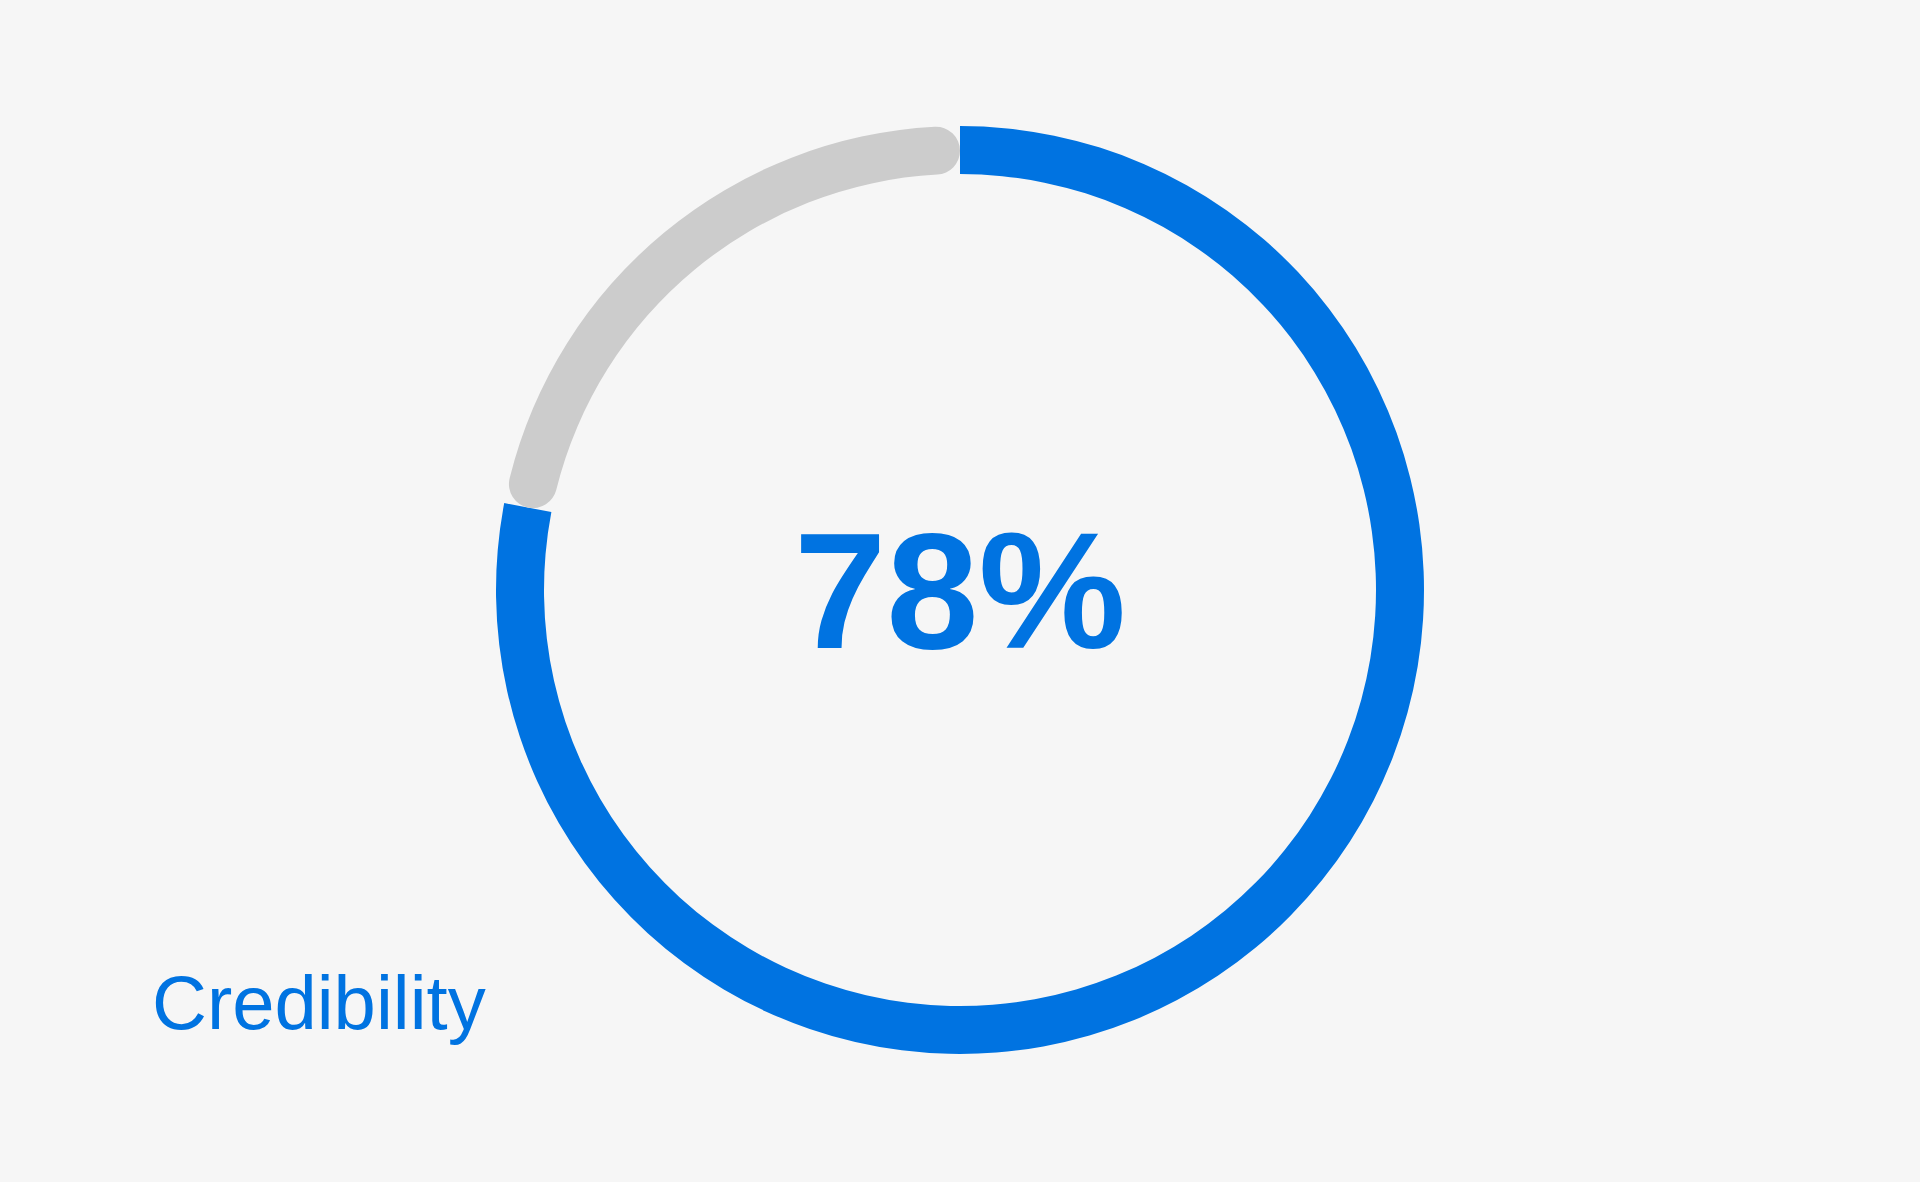 The height and width of the screenshot is (1182, 1920). I want to click on data-label: 78%, so click(960, 590).